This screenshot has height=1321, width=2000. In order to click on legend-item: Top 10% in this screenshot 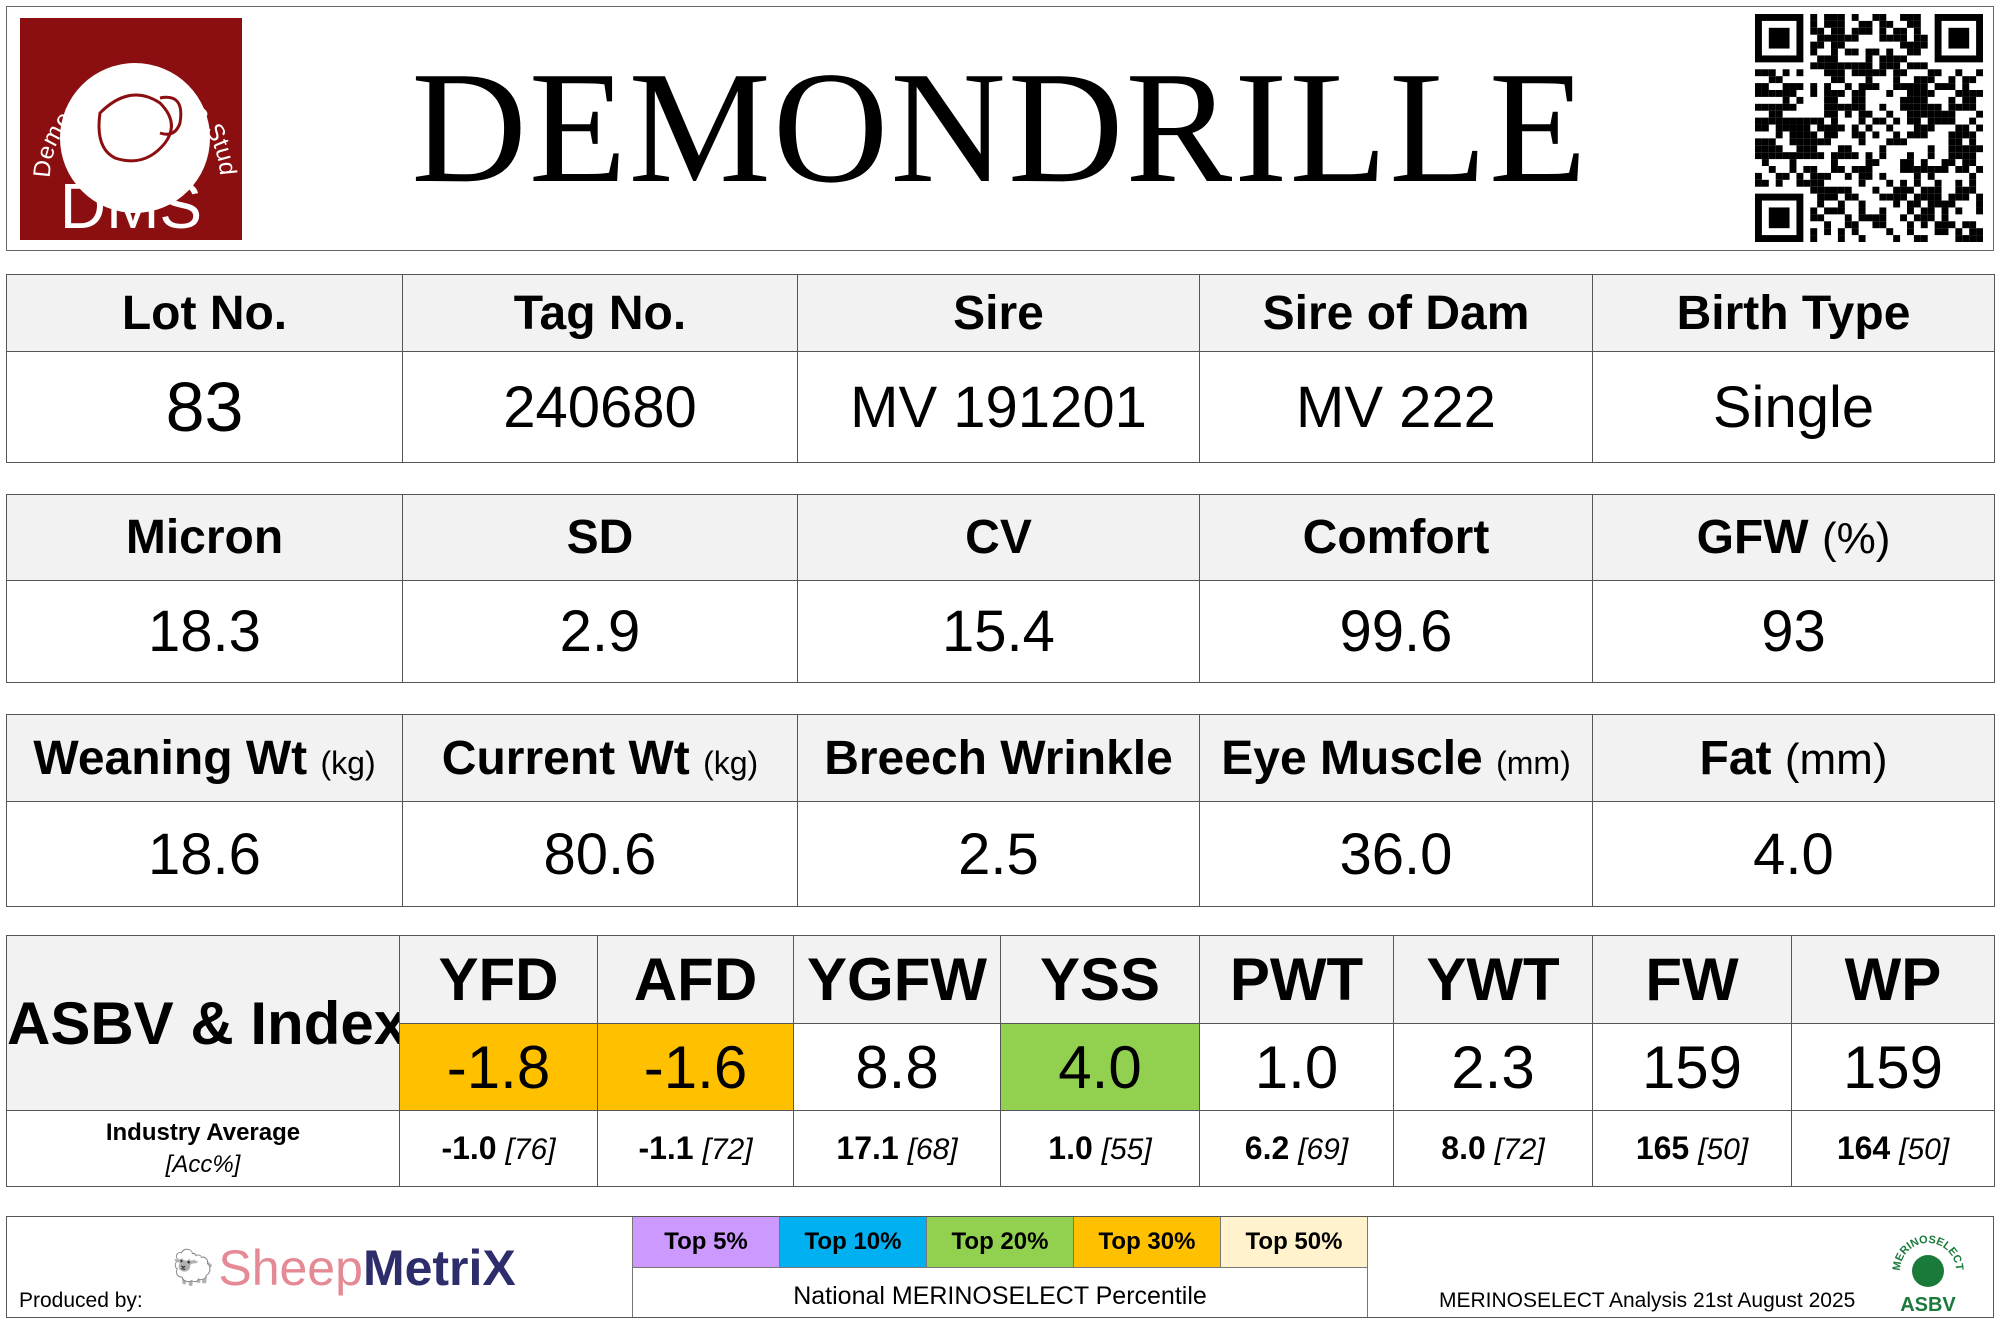, I will do `click(853, 1242)`.